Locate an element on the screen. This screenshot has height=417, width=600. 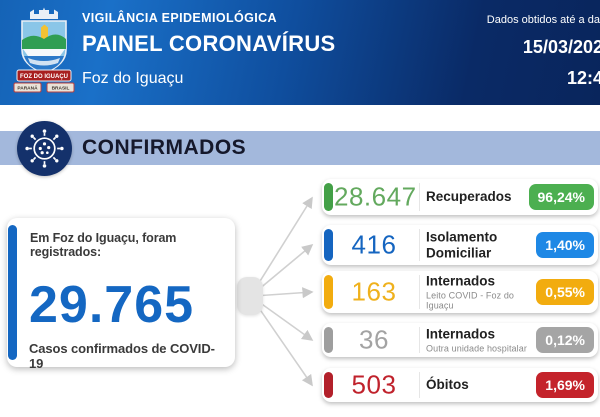
stat-value: 163 is located at coordinates (374, 291).